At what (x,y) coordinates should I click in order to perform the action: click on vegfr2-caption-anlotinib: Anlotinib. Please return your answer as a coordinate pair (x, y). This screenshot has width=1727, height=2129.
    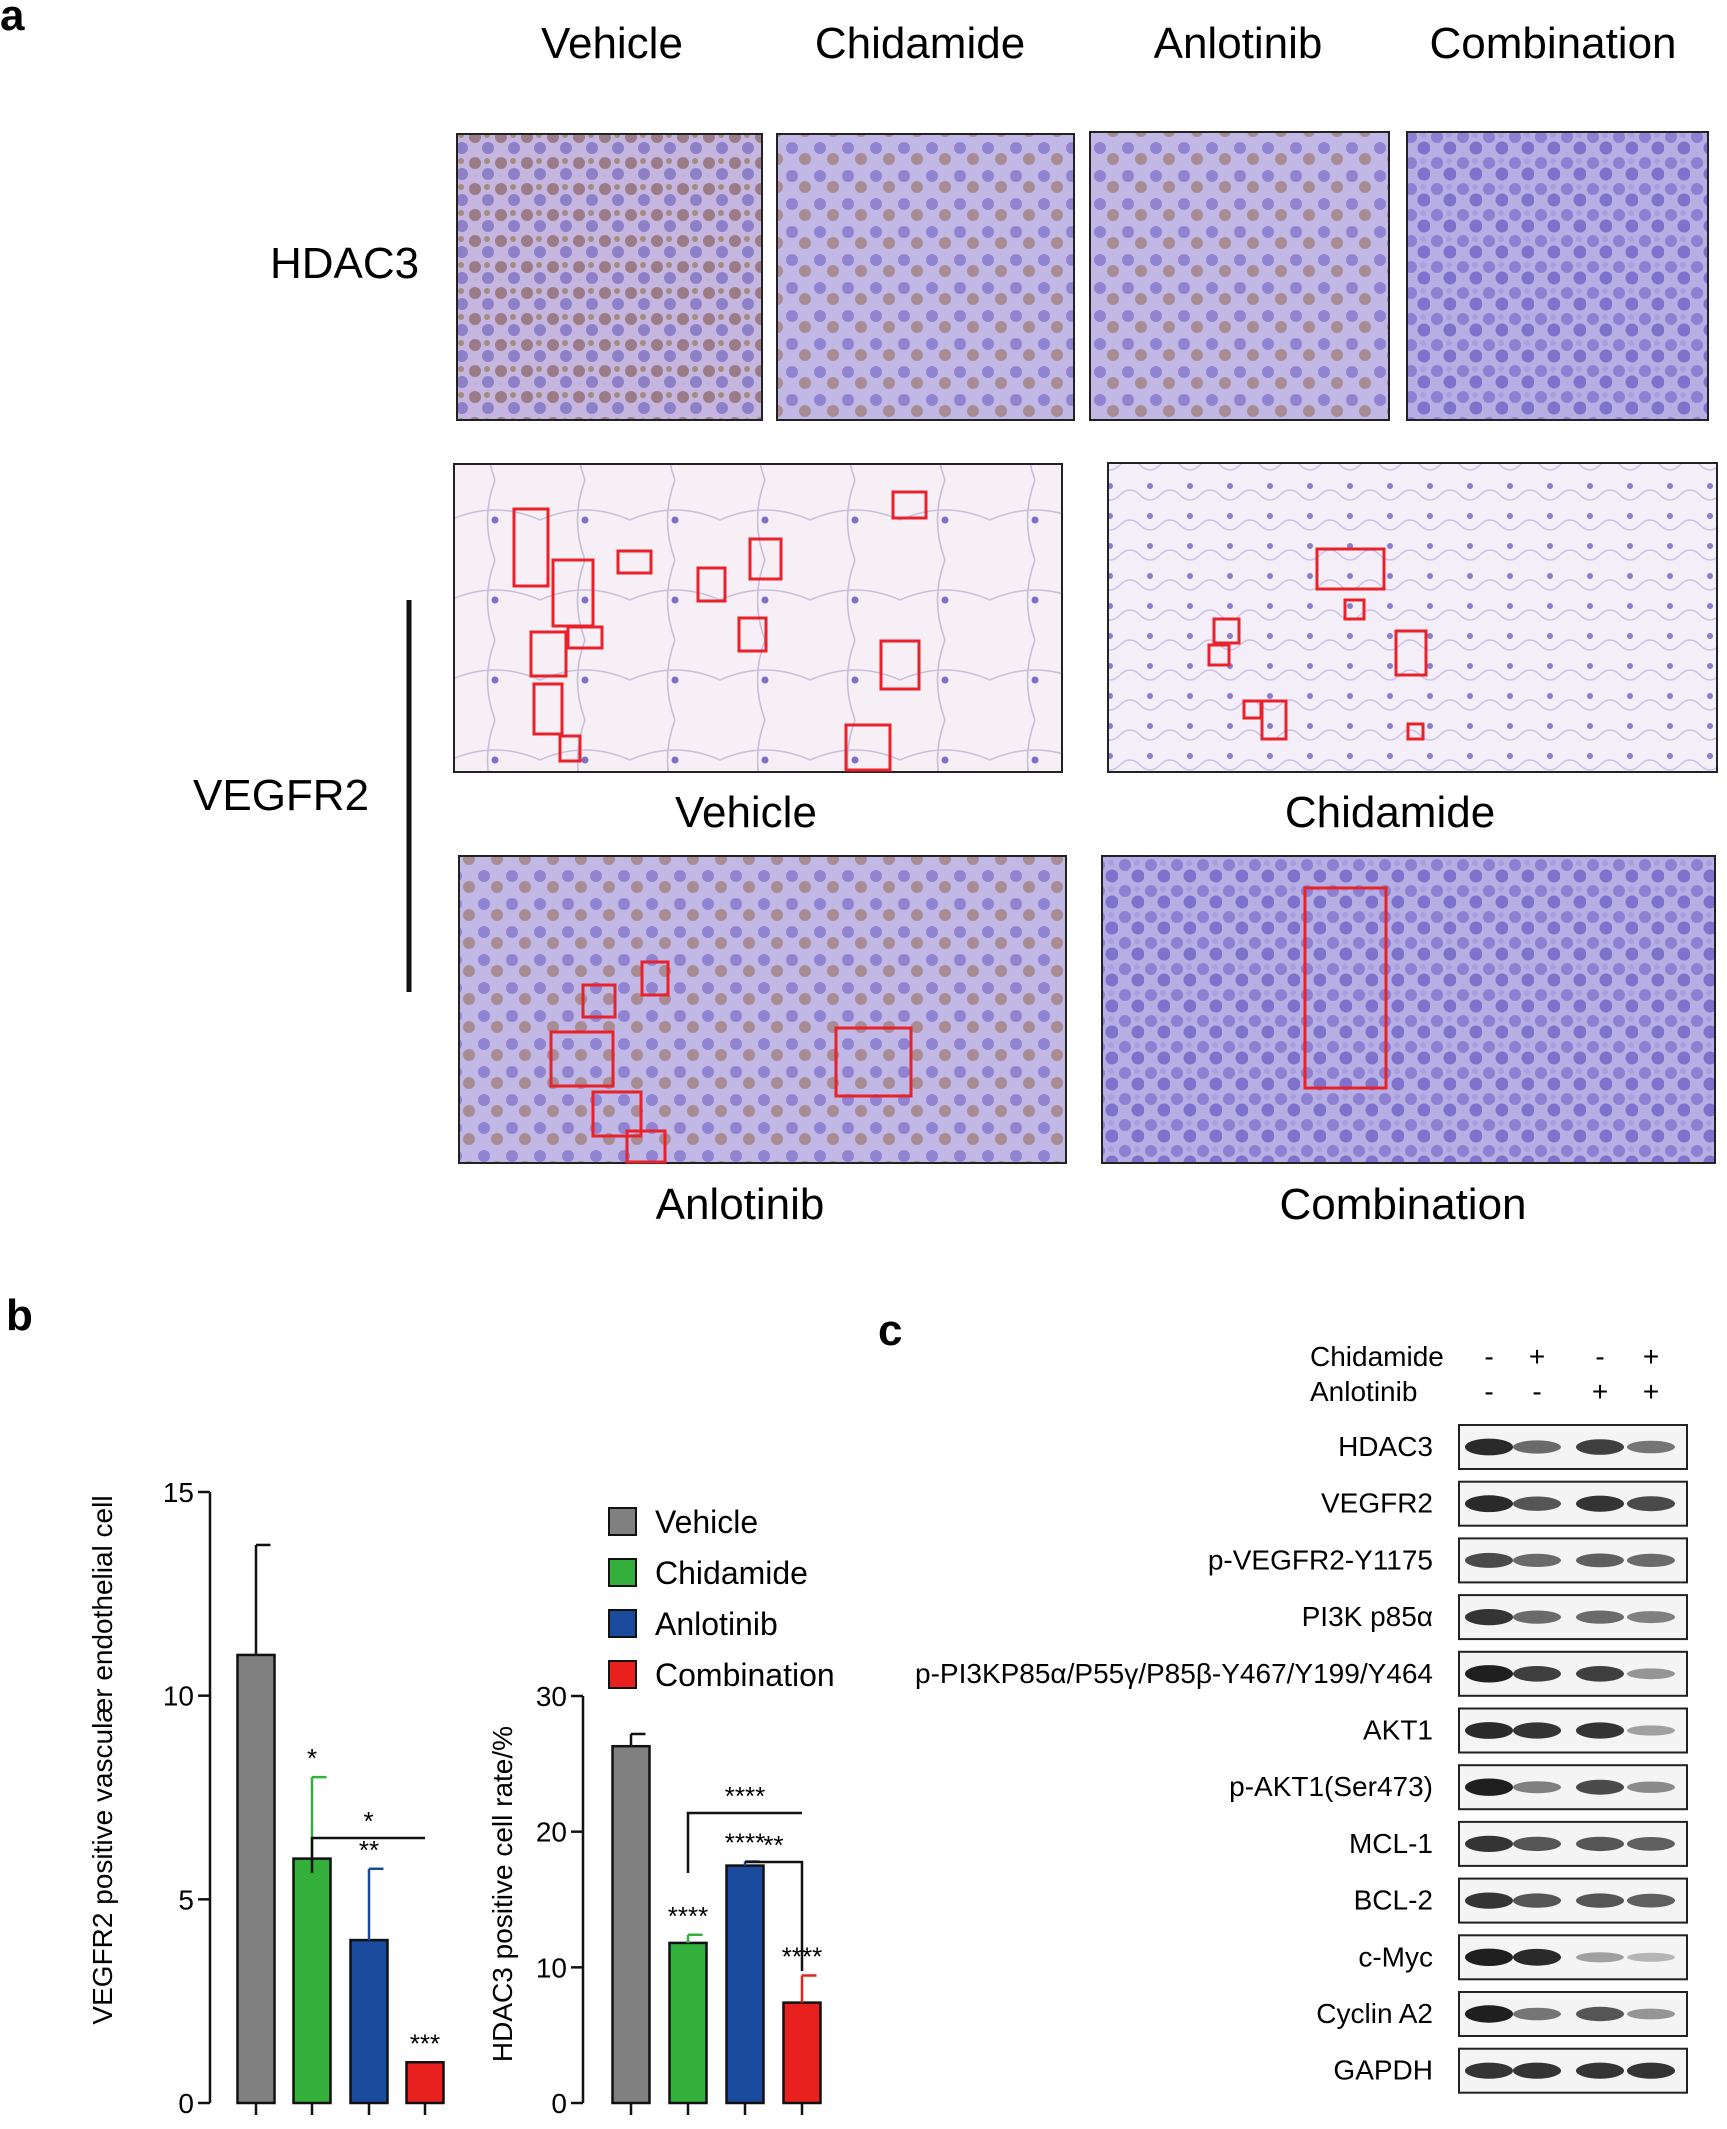
    Looking at the image, I should click on (740, 1204).